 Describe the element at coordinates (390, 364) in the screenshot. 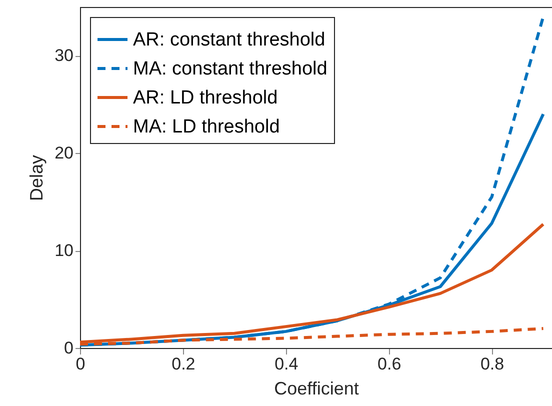

I see `x-tick-label: 0.6` at that location.